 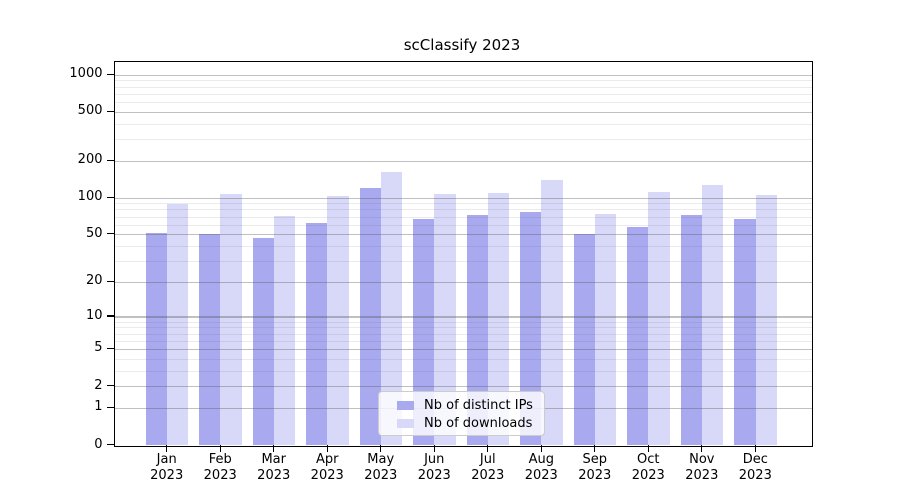 I want to click on x-tick-dec-2023, so click(x=755, y=448).